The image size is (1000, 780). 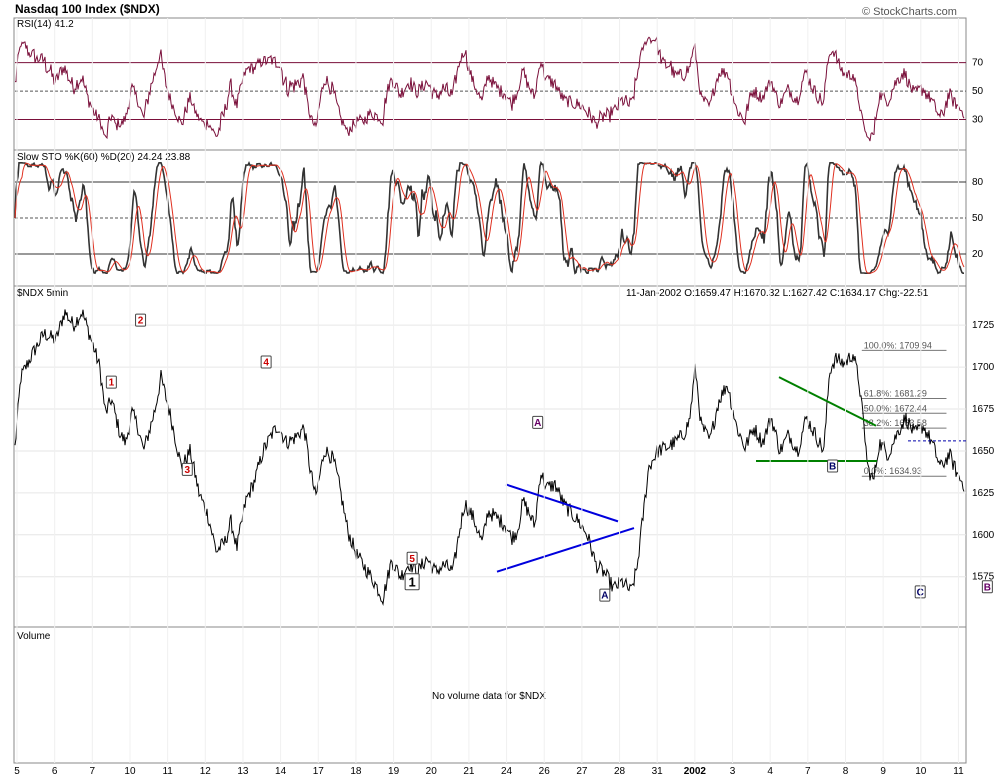 What do you see at coordinates (983, 535) in the screenshot?
I see `price-tick-label: 1600` at bounding box center [983, 535].